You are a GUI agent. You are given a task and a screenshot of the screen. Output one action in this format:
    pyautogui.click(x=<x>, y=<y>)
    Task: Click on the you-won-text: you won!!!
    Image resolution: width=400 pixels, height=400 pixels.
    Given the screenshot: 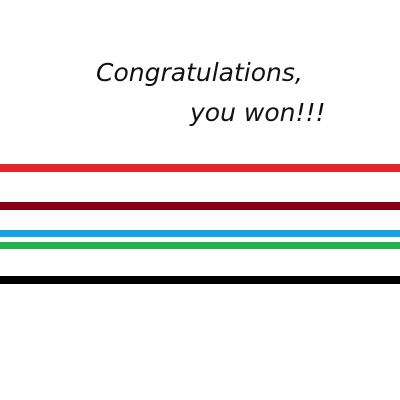 What is the action you would take?
    pyautogui.click(x=258, y=112)
    